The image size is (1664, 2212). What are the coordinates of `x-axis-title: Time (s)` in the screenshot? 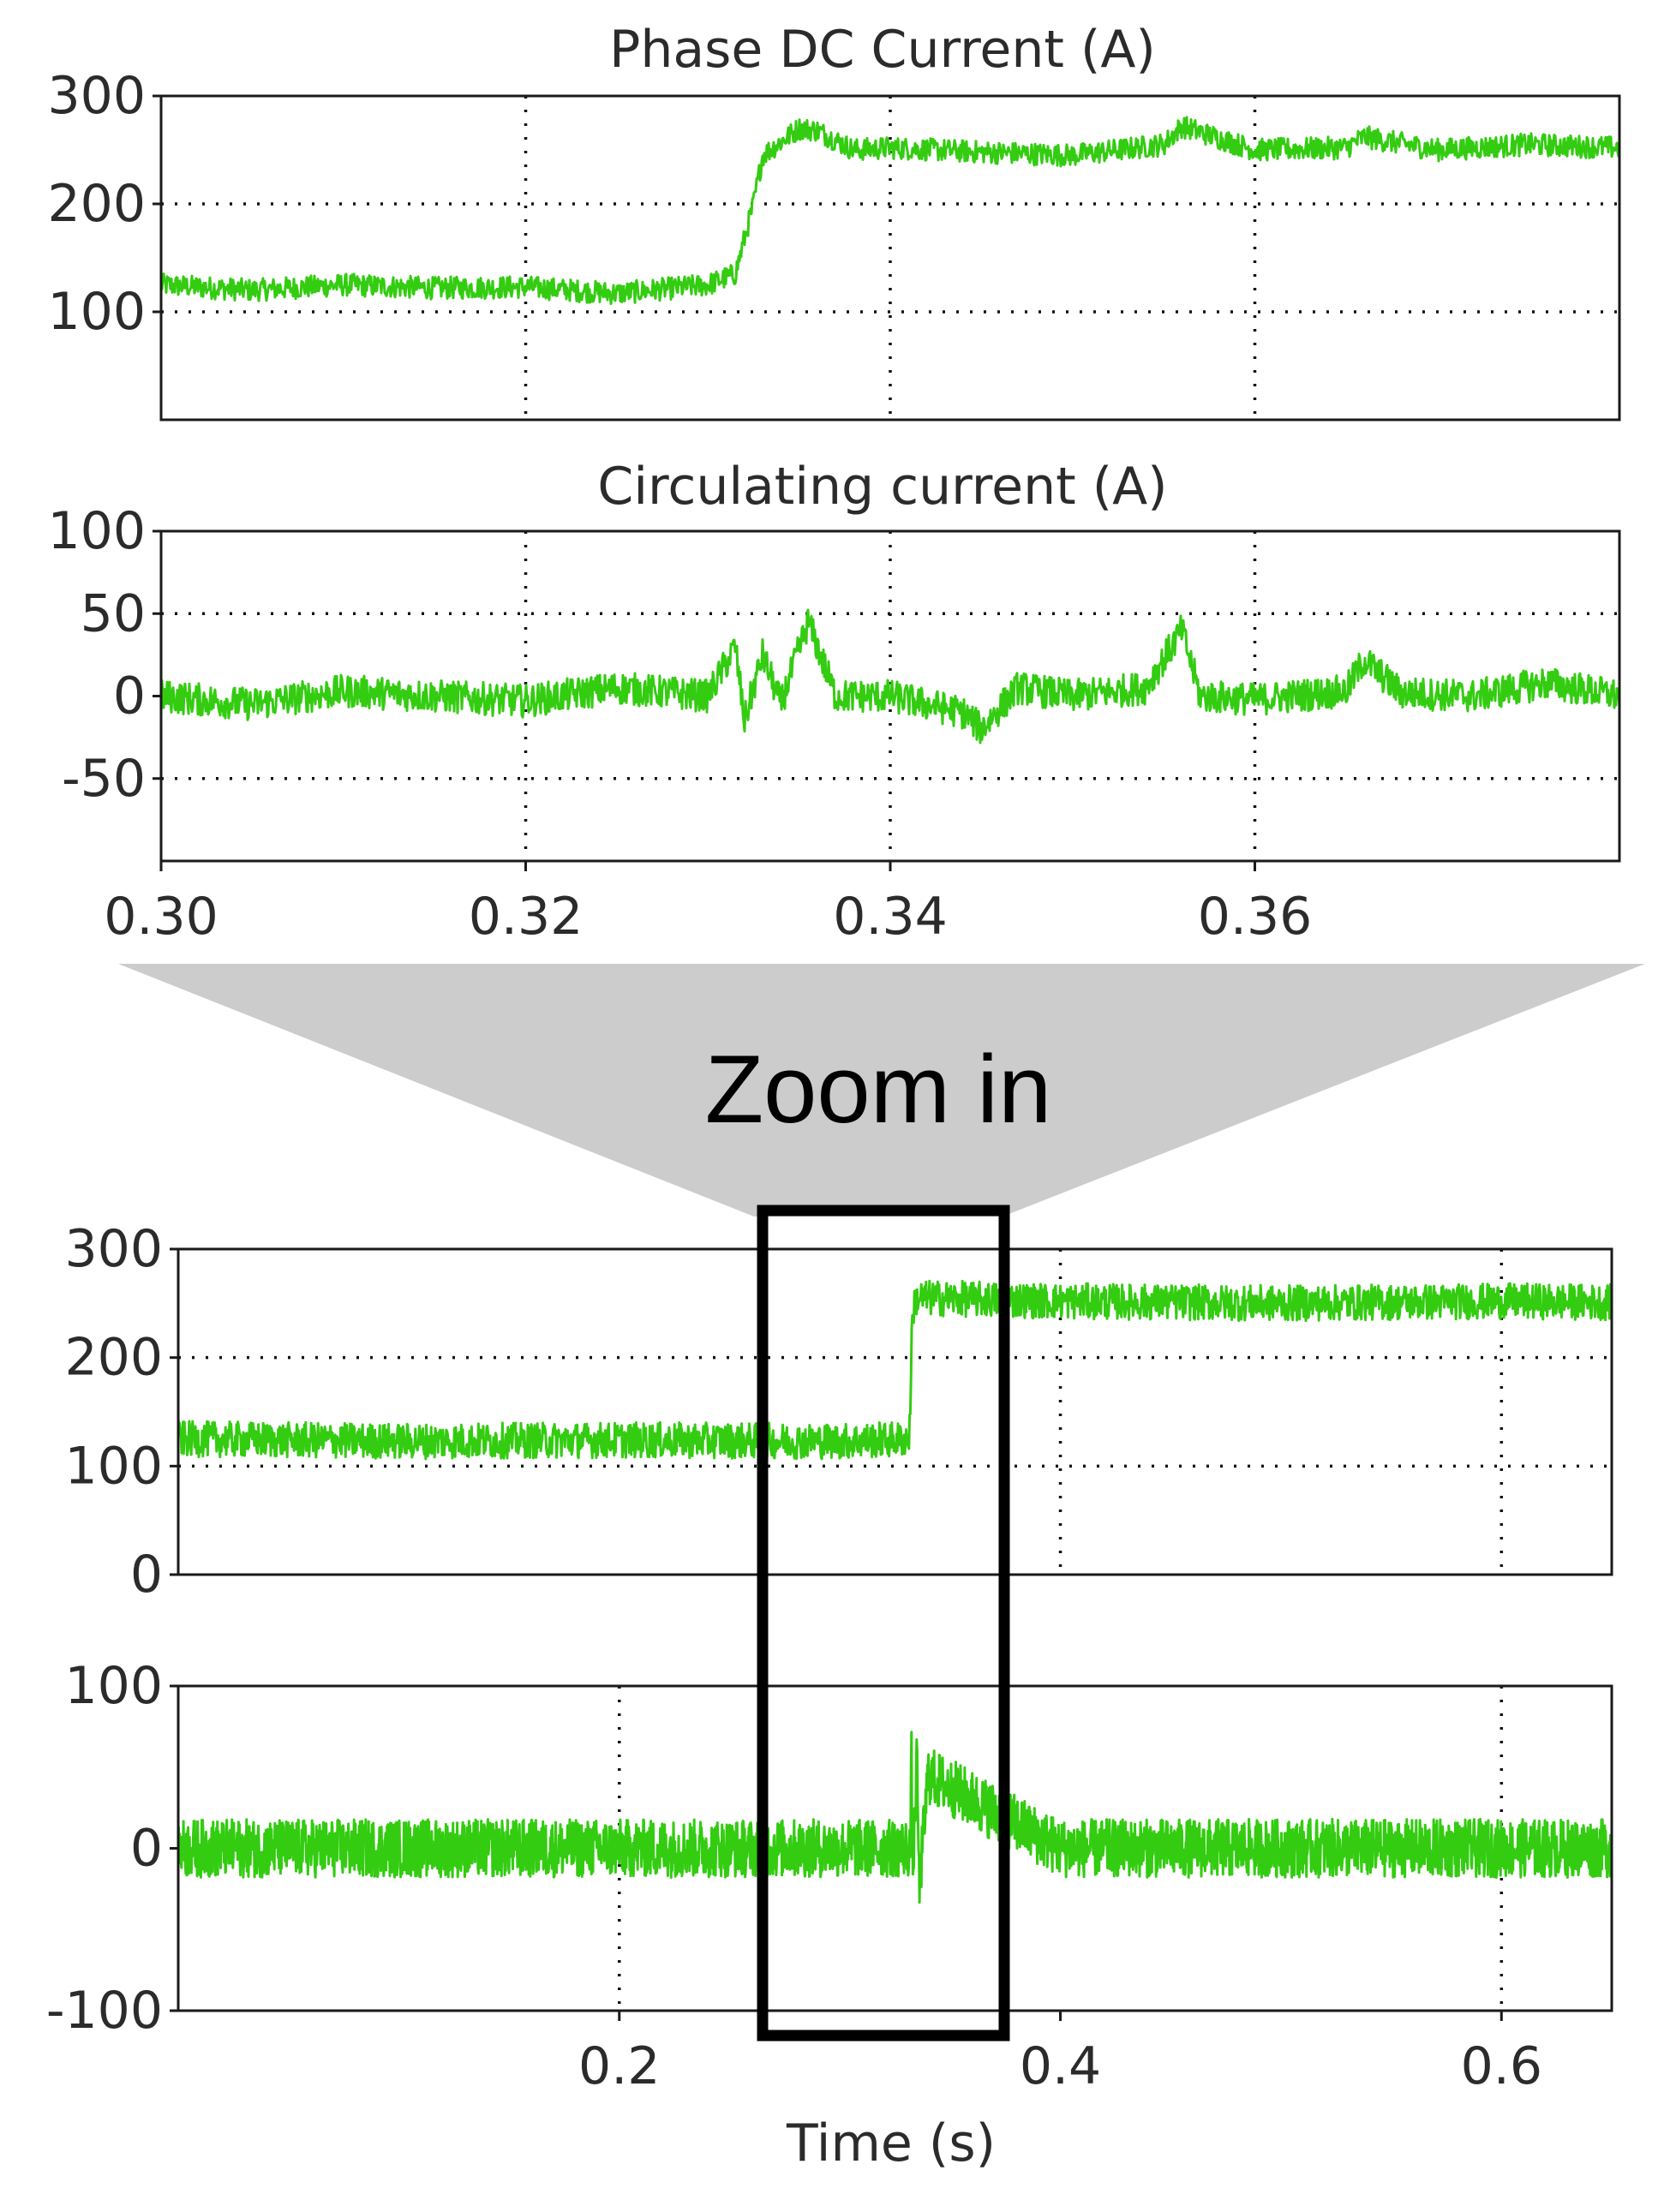 It's located at (891, 2143).